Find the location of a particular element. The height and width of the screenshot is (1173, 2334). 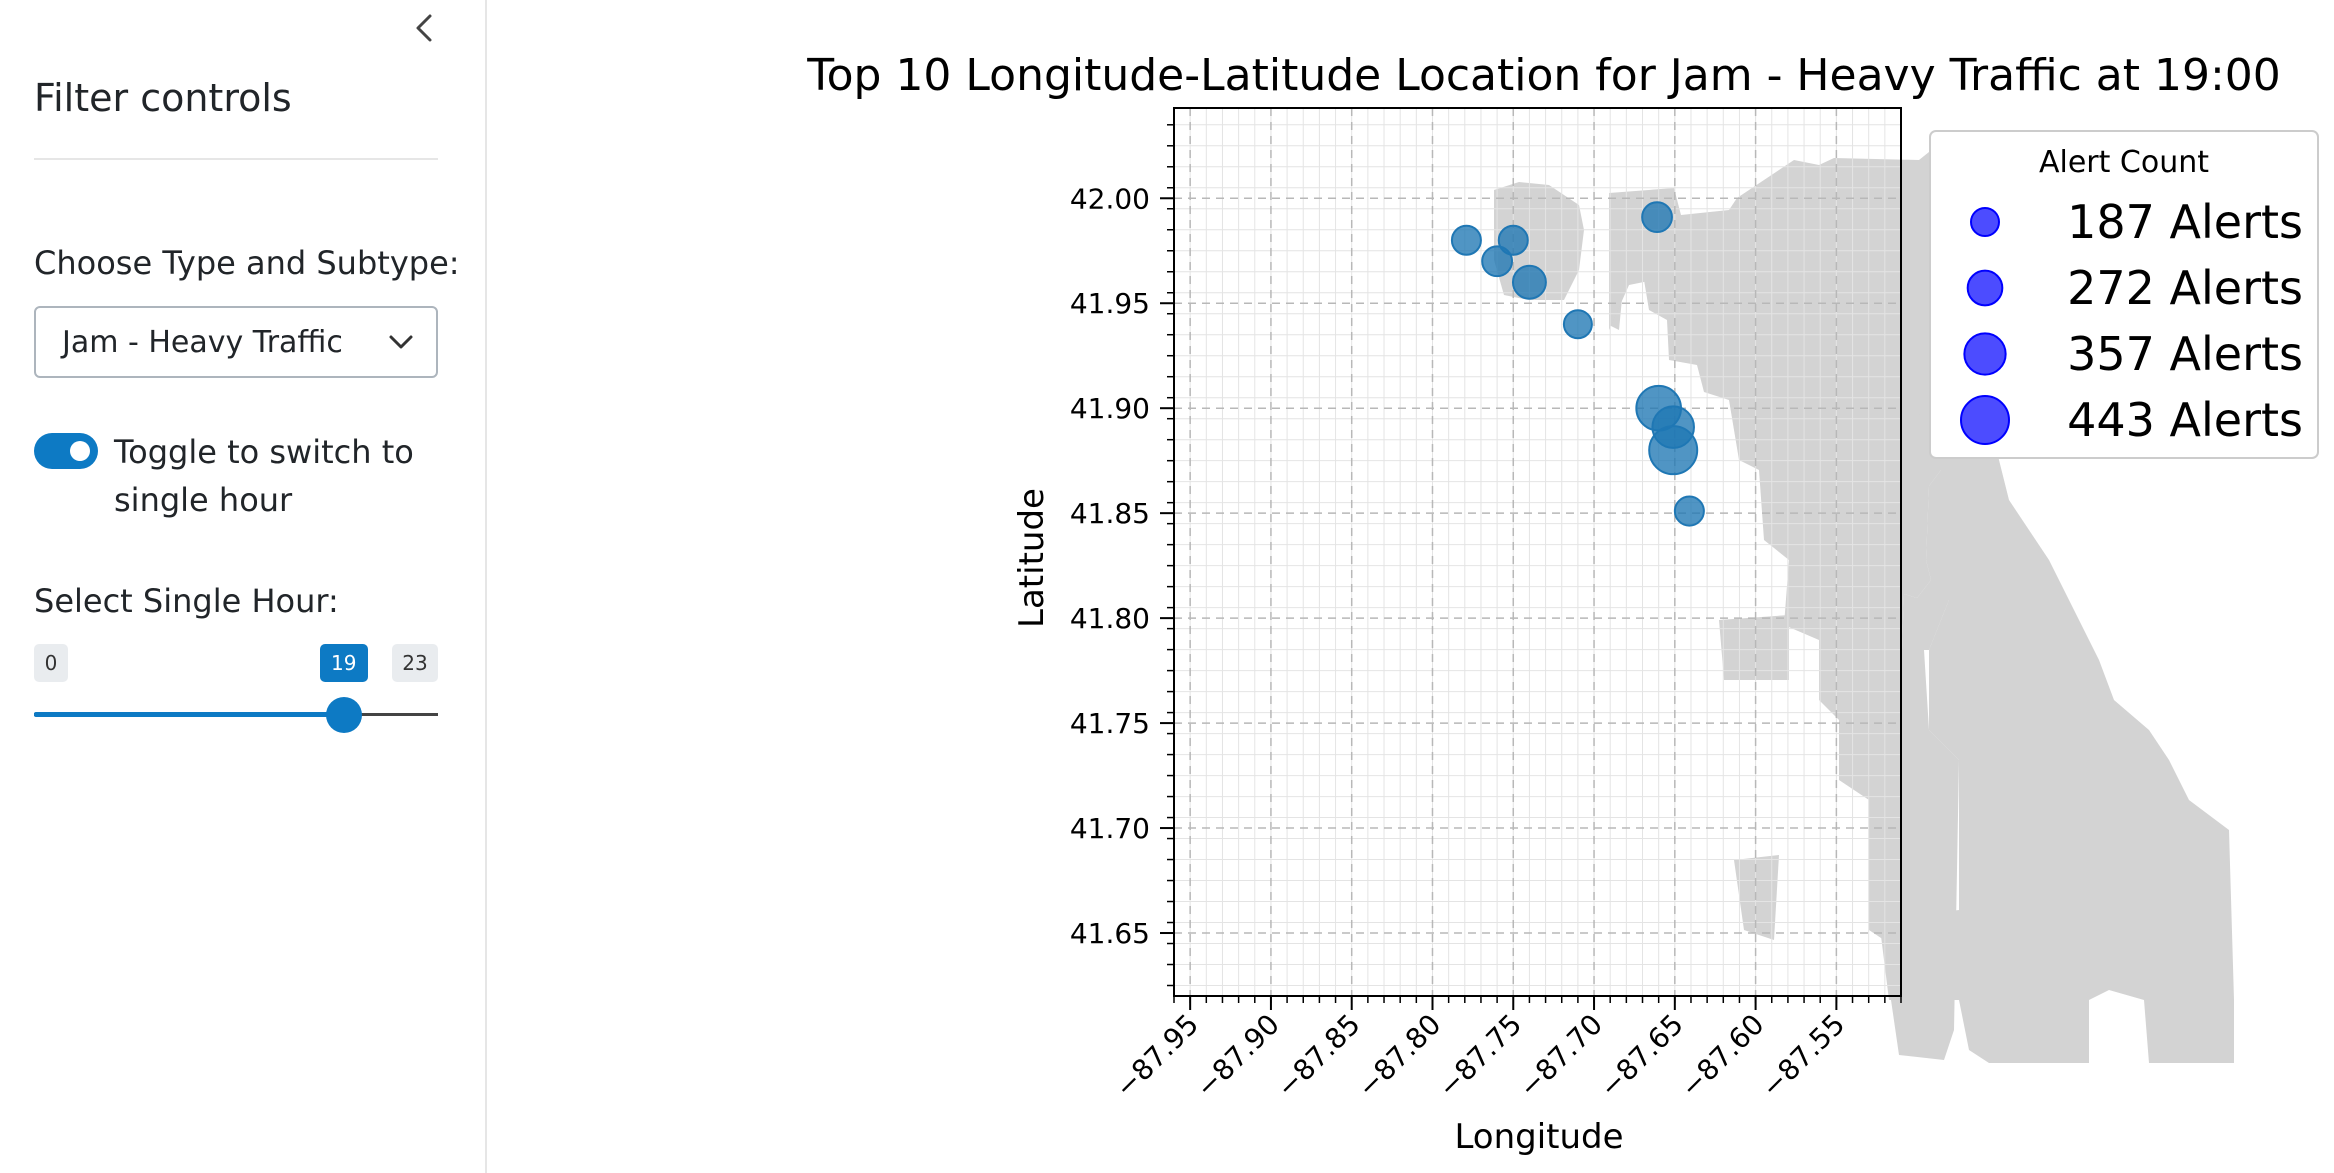

hour-slider-thumb is located at coordinates (343, 715).